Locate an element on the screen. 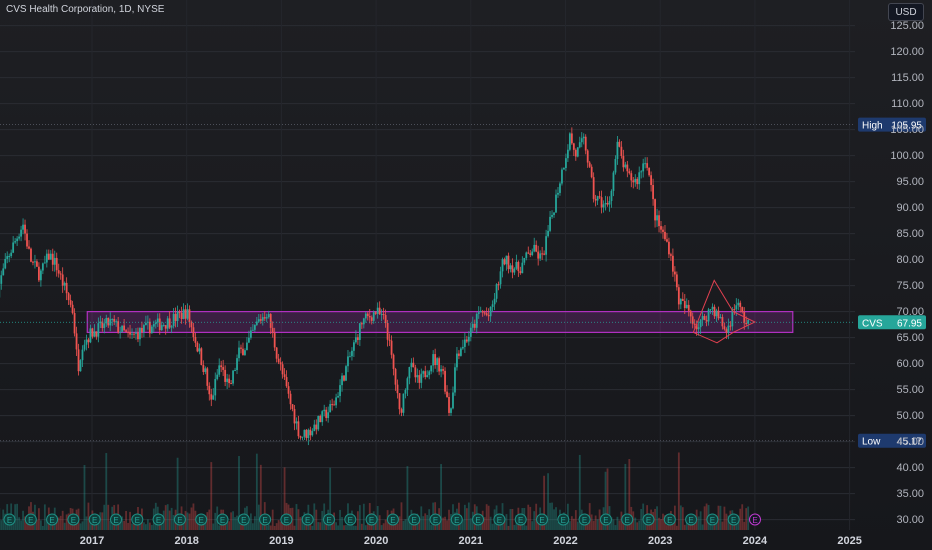 This screenshot has width=932, height=550. time-tick-label: 2021 is located at coordinates (471, 541).